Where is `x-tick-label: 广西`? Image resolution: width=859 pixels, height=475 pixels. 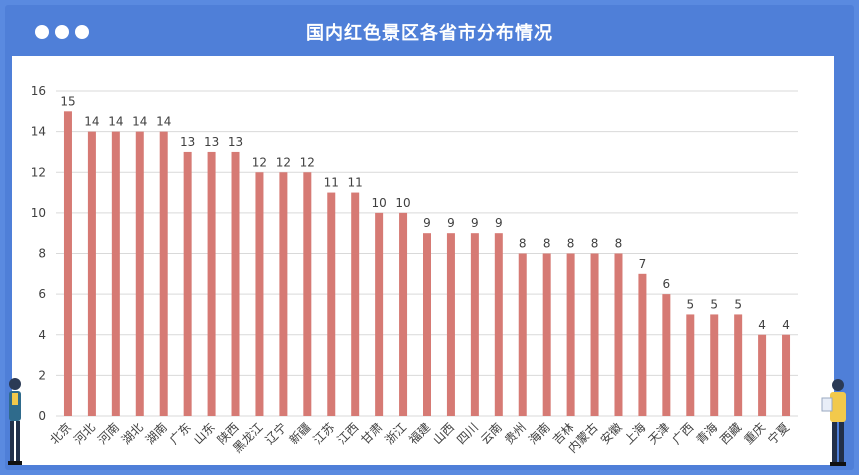
x-tick-label: 广西 is located at coordinates (683, 433).